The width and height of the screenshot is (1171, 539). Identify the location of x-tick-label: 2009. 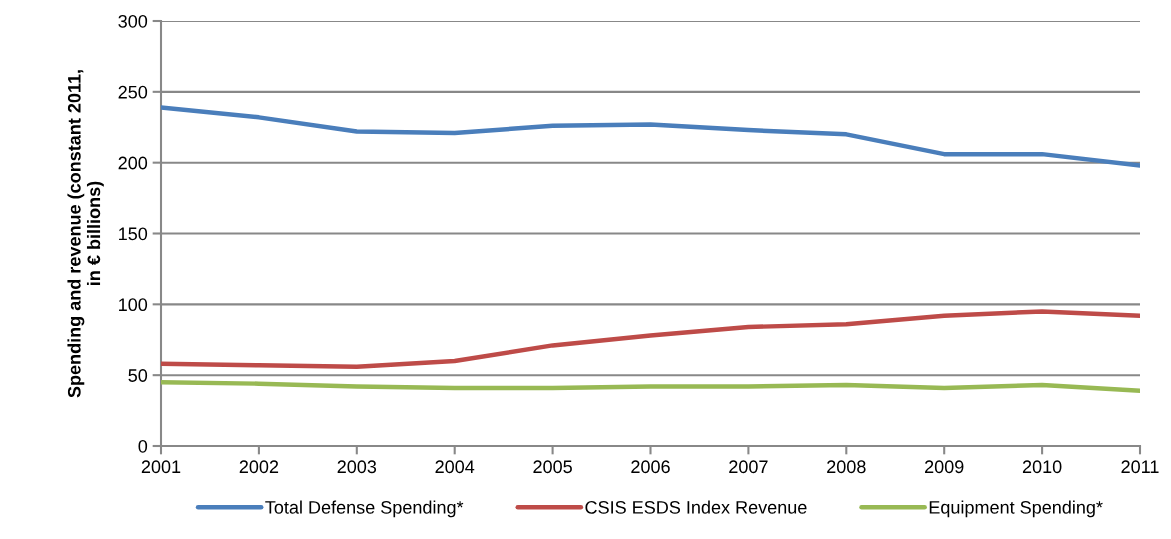
(944, 467).